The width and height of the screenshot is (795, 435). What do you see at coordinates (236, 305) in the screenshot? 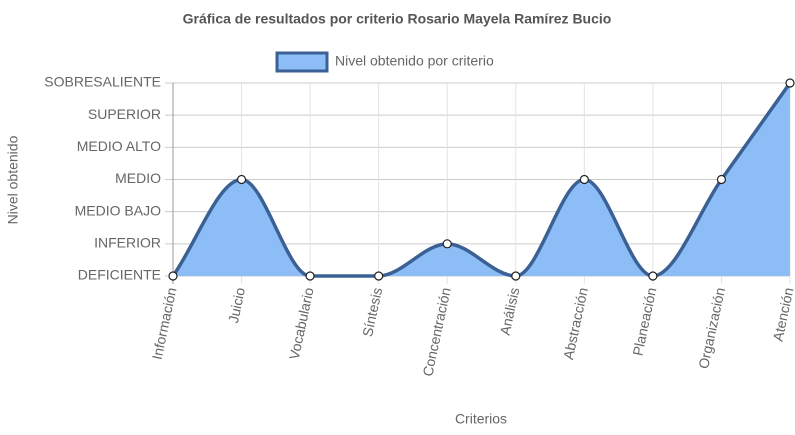
I see `x-tick-label: Juicio` at bounding box center [236, 305].